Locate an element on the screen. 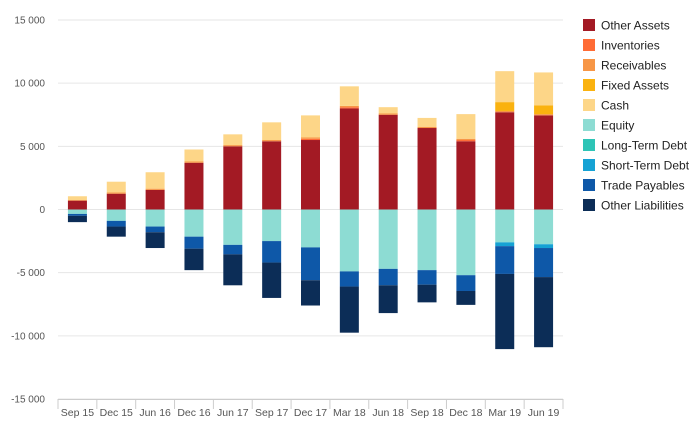  x-tick-label: Mar 18 is located at coordinates (349, 413).